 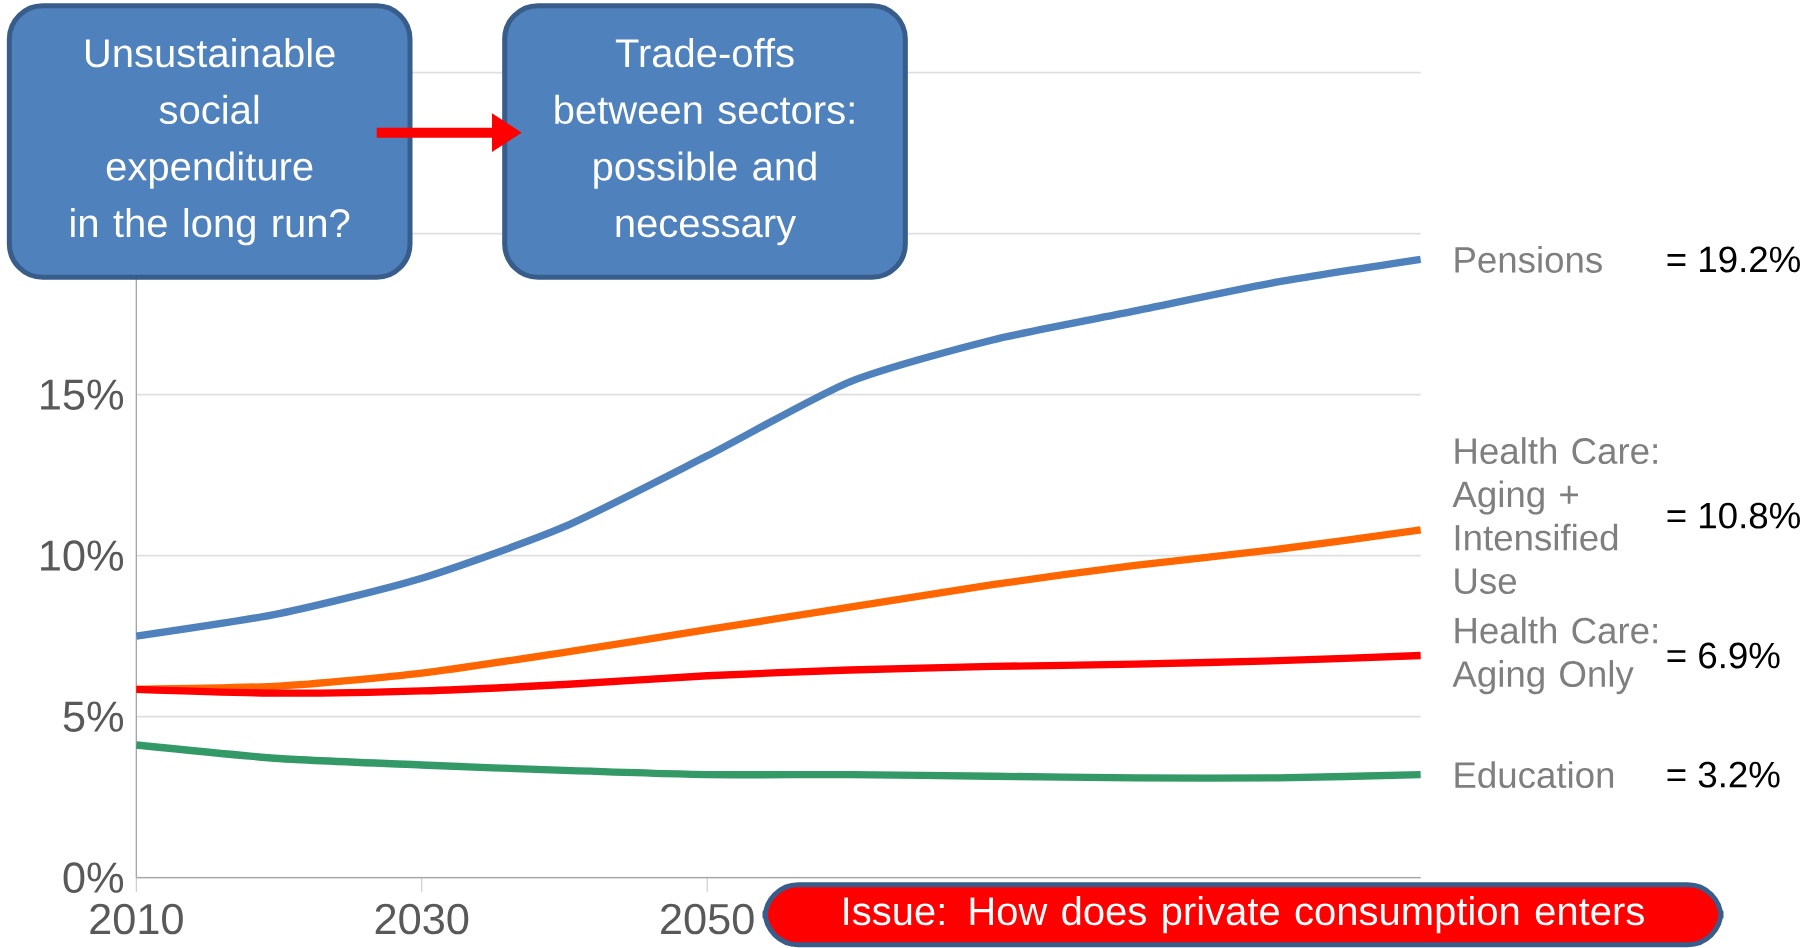 What do you see at coordinates (1244, 915) in the screenshot?
I see `text: Issue: How does private consumption enters` at bounding box center [1244, 915].